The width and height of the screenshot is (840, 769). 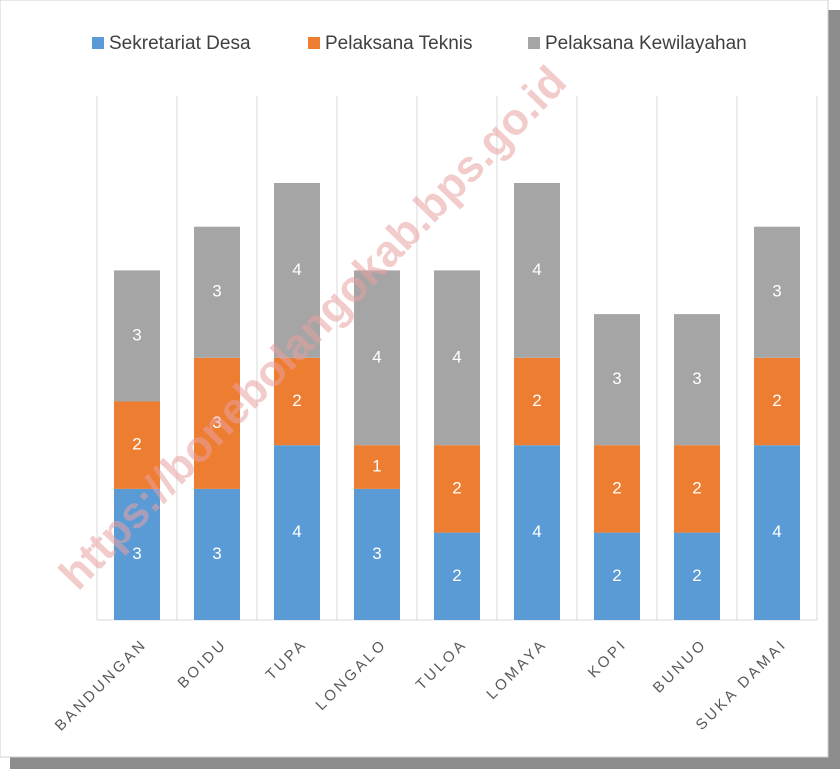 I want to click on data-label: 1, so click(x=376, y=466).